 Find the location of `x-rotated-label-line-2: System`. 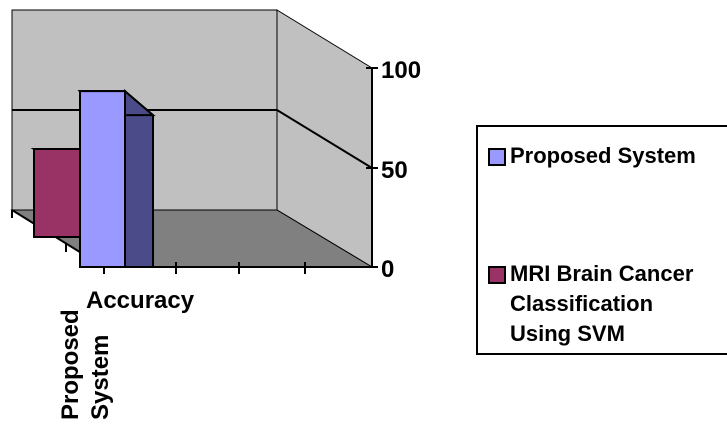

x-rotated-label-line-2: System is located at coordinates (100, 377).